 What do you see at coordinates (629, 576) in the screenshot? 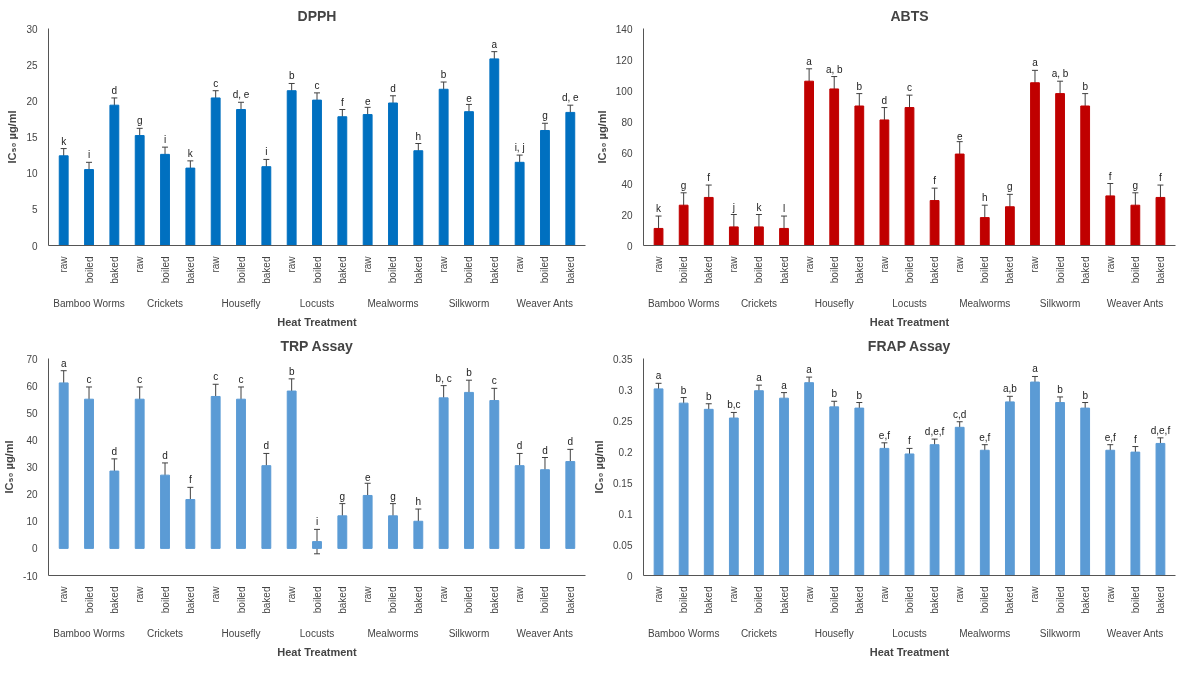
I see `y-tick-label: 0` at bounding box center [629, 576].